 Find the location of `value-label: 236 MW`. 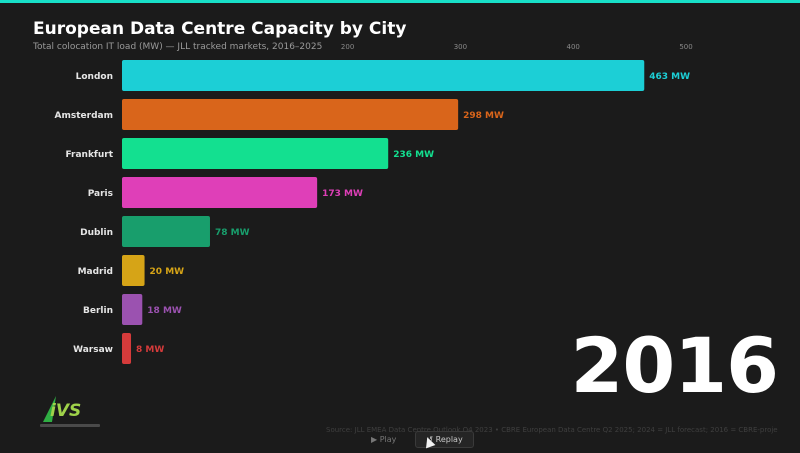

value-label: 236 MW is located at coordinates (413, 155).